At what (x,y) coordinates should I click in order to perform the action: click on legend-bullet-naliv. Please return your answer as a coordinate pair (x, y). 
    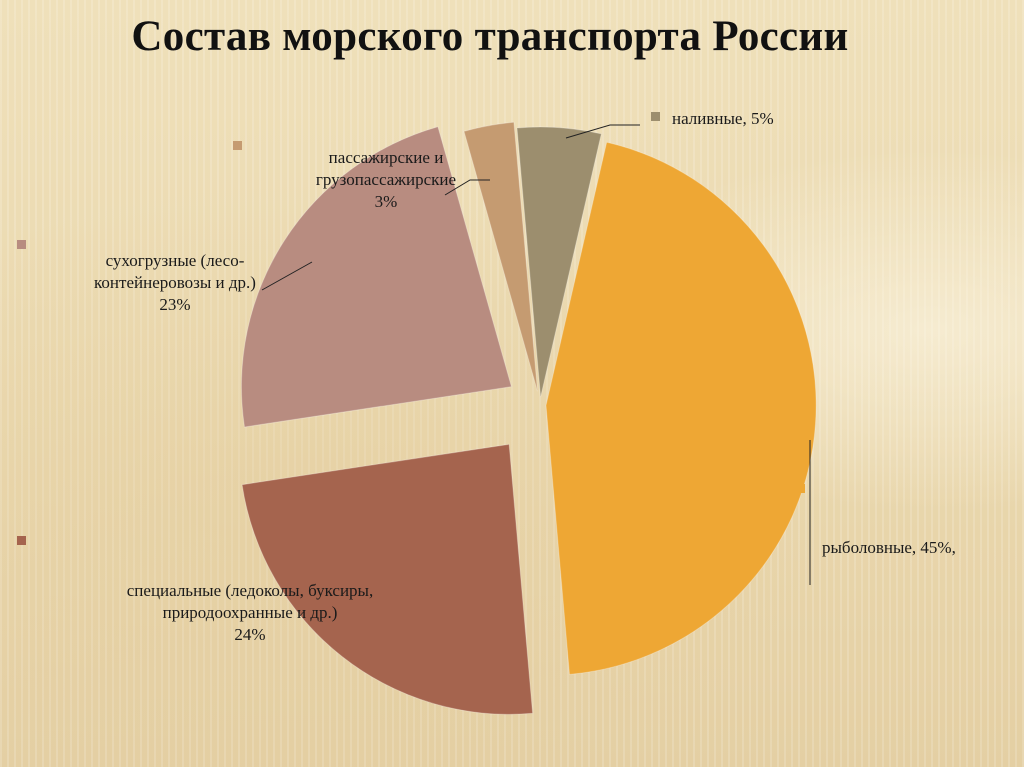
    Looking at the image, I should click on (655, 116).